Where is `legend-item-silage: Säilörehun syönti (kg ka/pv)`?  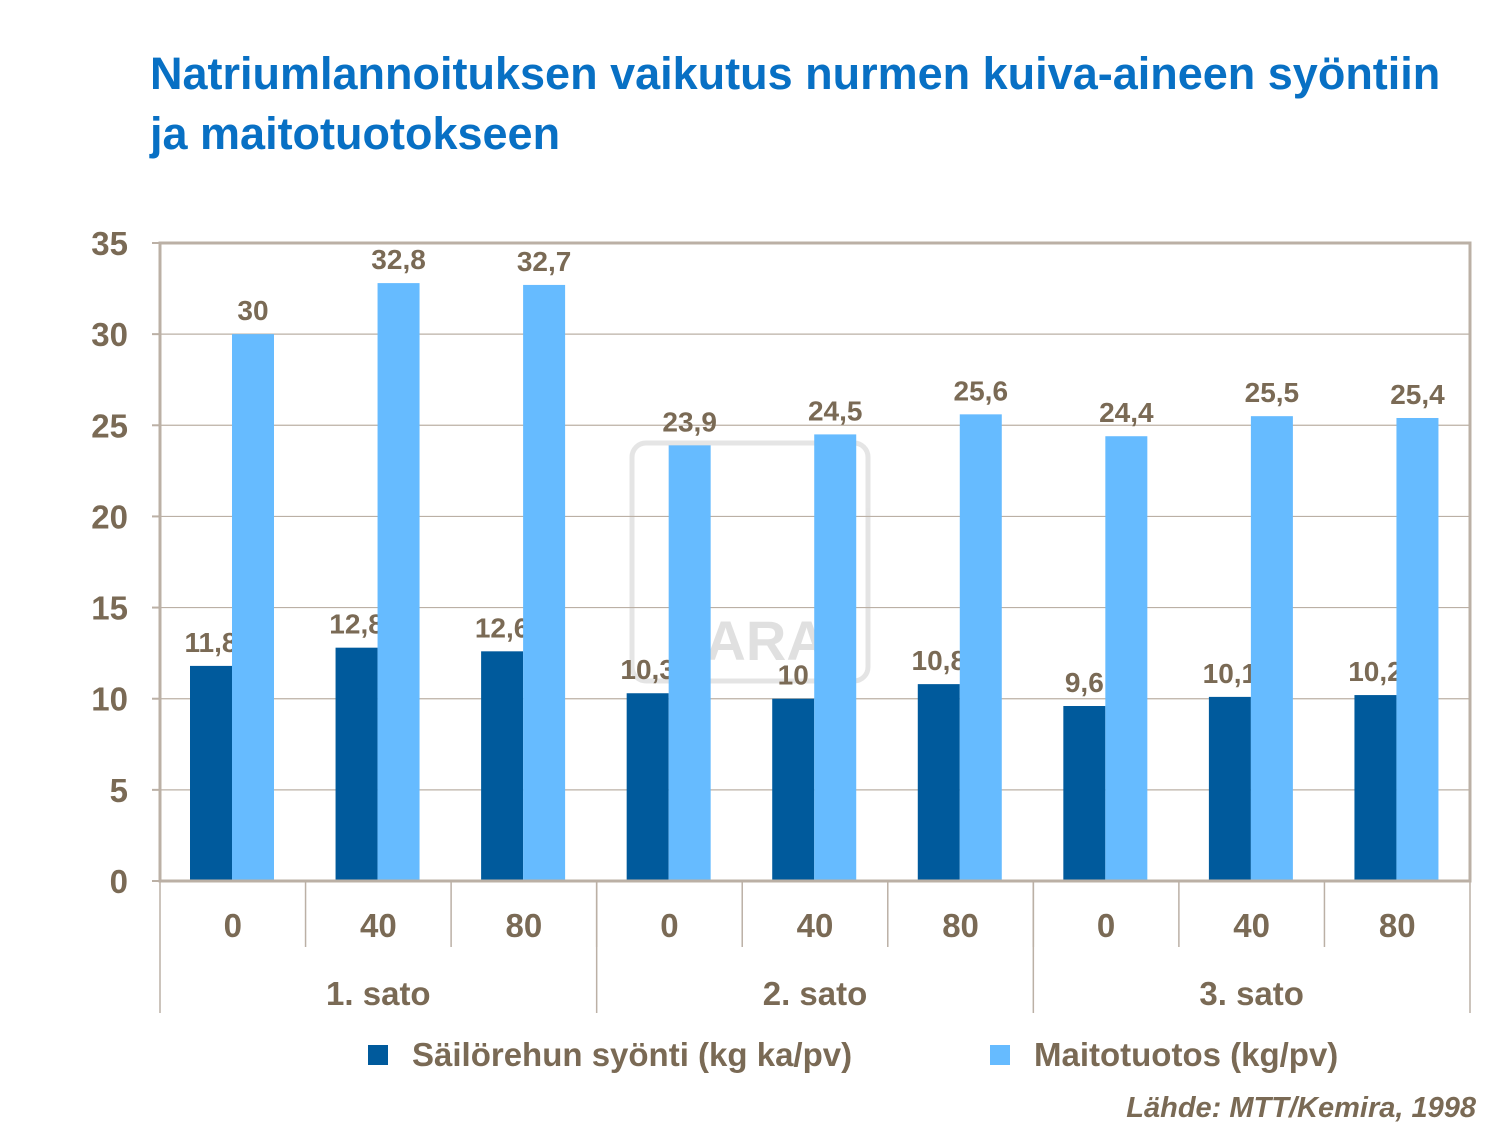
legend-item-silage: Säilörehun syönti (kg ka/pv) is located at coordinates (610, 1055).